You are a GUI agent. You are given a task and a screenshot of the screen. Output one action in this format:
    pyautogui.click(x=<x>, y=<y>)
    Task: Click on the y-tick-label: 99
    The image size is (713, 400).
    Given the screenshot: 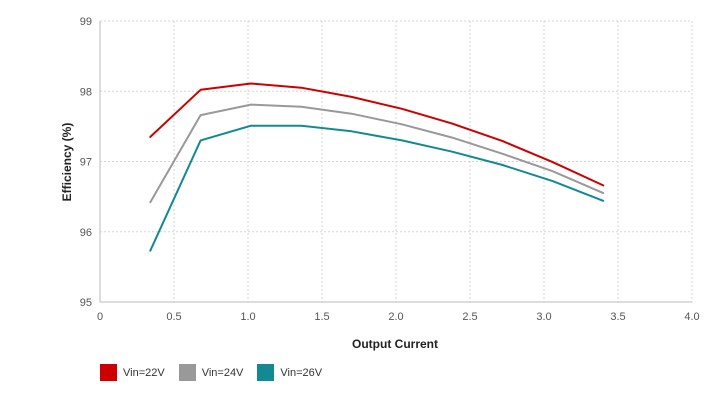 What is the action you would take?
    pyautogui.click(x=86, y=22)
    